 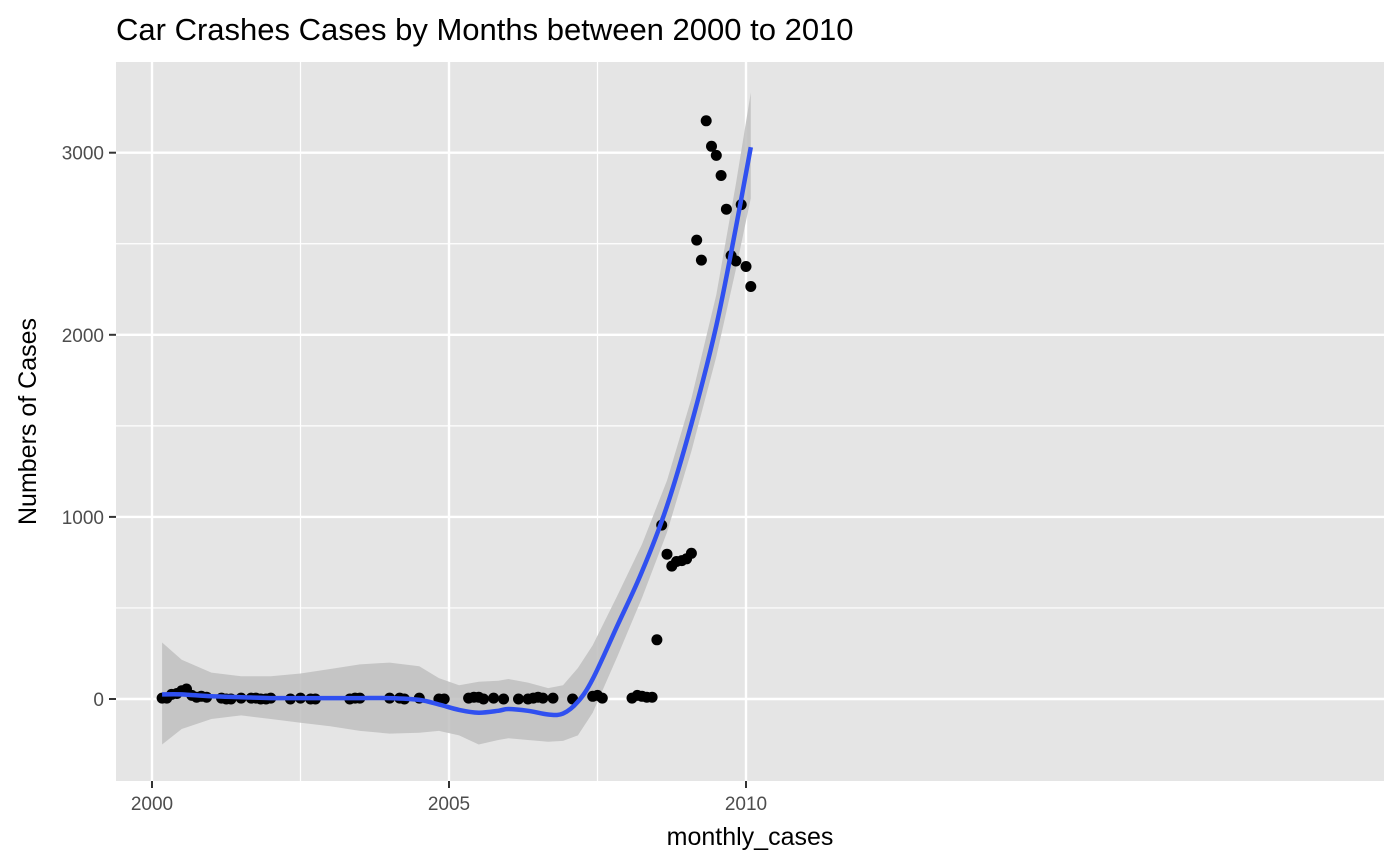 What do you see at coordinates (449, 804) in the screenshot?
I see `x-tick-label: 2005` at bounding box center [449, 804].